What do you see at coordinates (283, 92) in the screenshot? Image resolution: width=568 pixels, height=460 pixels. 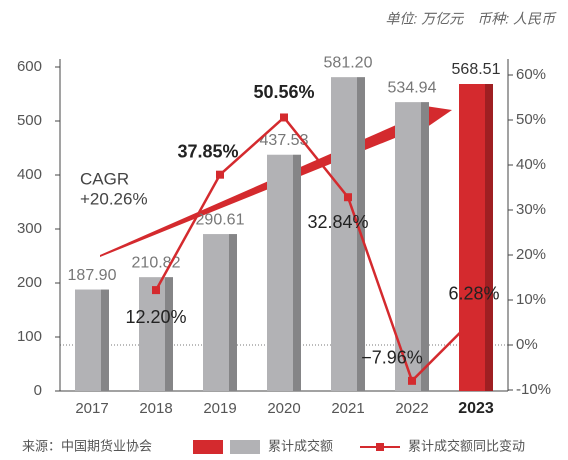 I see `growth-label: 50.56%` at bounding box center [283, 92].